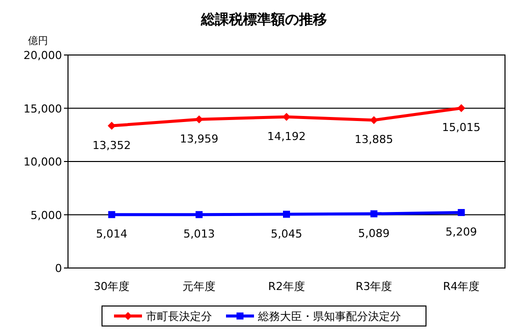  What do you see at coordinates (263, 19) in the screenshot?
I see `chart-title: 総課税標準額の推移` at bounding box center [263, 19].